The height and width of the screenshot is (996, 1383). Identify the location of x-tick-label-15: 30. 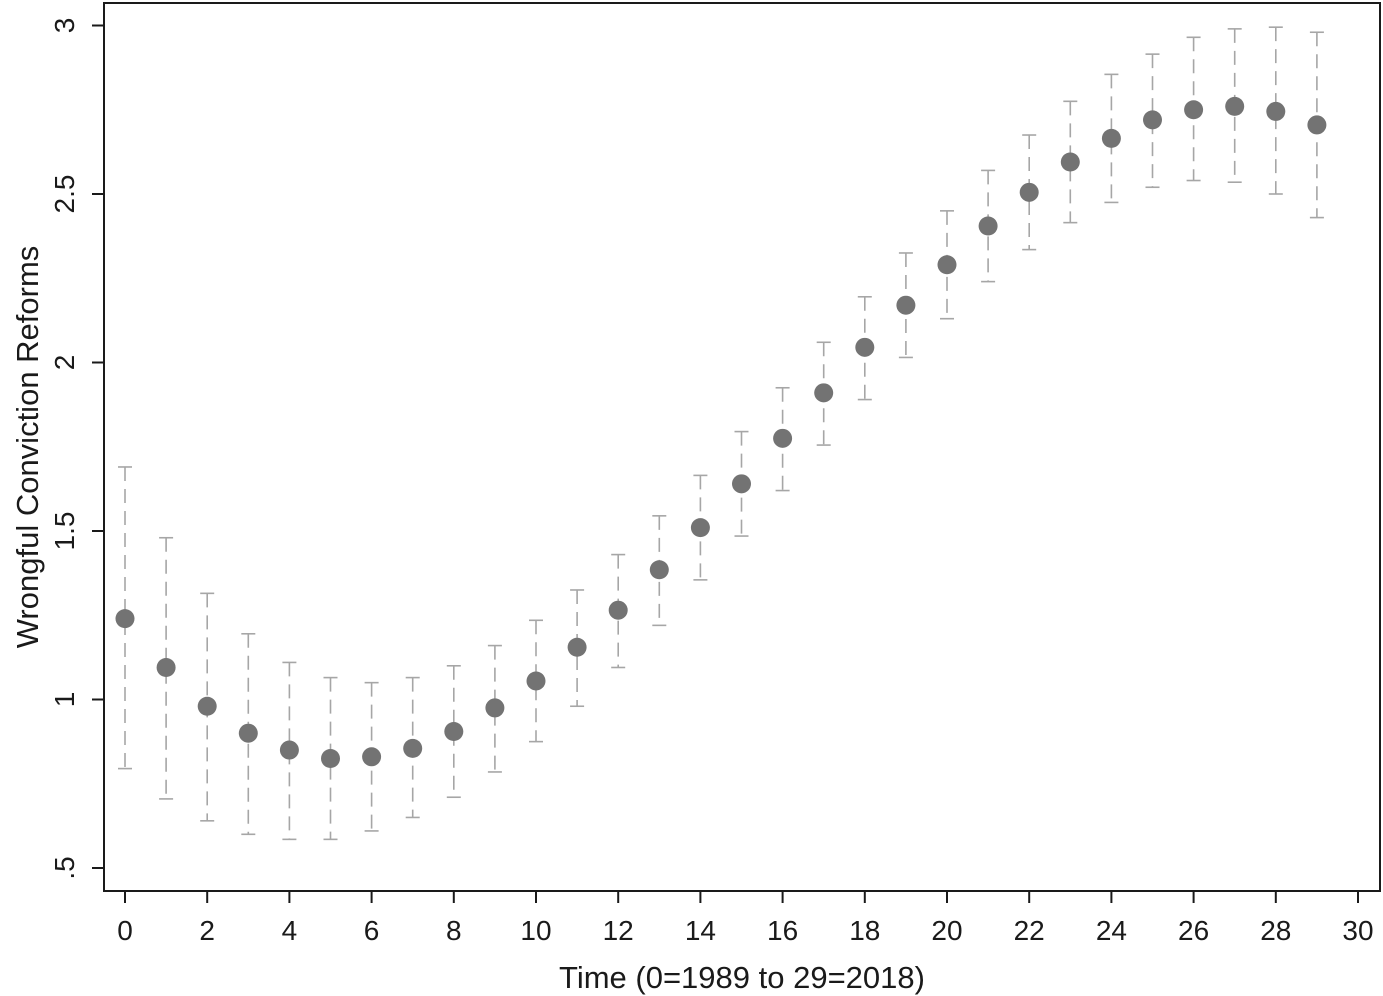
(1357, 930).